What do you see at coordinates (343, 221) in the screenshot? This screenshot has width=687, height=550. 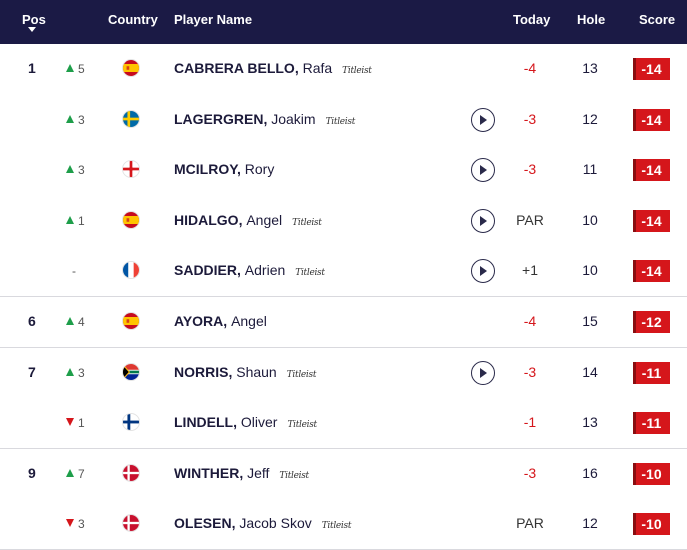 I see `player-row: 1 HIDALGO, Angel Titleist PAR 10 -14` at bounding box center [343, 221].